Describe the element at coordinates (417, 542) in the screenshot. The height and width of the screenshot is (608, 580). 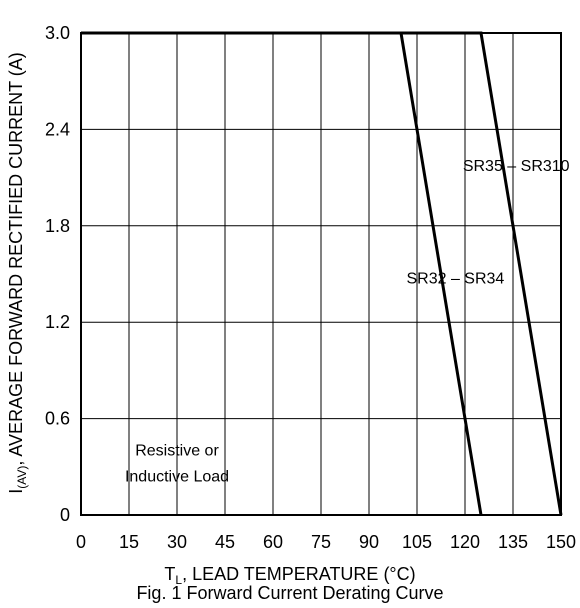
I see `x-tick-label: 105` at that location.